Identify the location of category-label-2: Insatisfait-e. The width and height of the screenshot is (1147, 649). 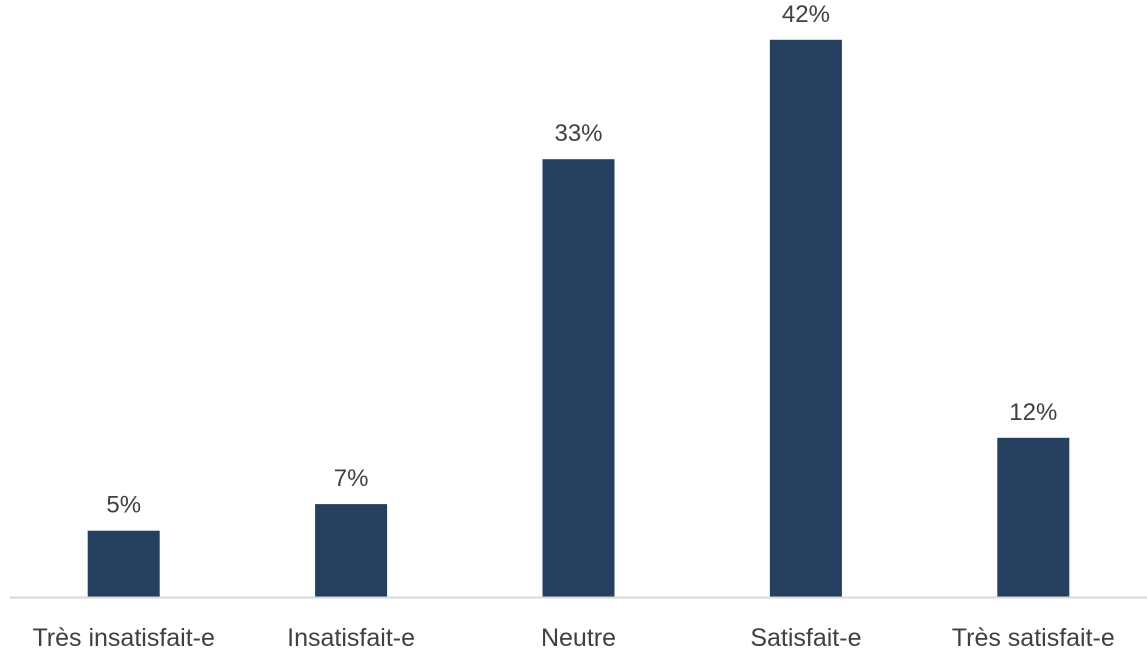
(351, 636).